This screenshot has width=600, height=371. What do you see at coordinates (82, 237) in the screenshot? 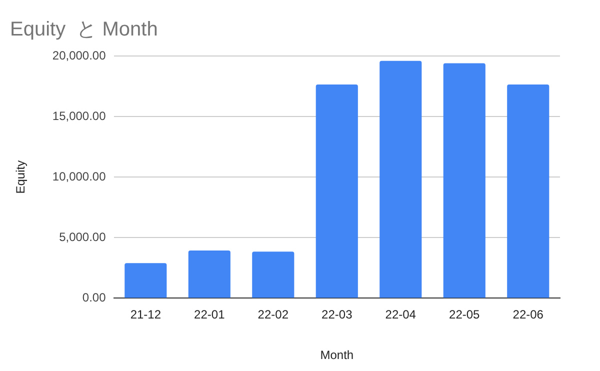
I see `y-tick-label: 5,000.00` at bounding box center [82, 237].